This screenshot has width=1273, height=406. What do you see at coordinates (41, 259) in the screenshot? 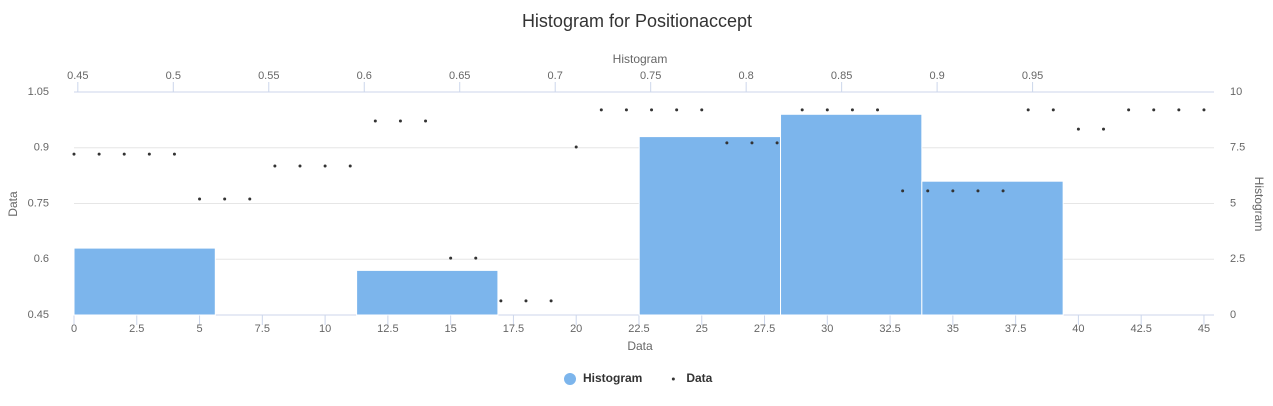
I see `y-tick-label: 0.6` at bounding box center [41, 259].